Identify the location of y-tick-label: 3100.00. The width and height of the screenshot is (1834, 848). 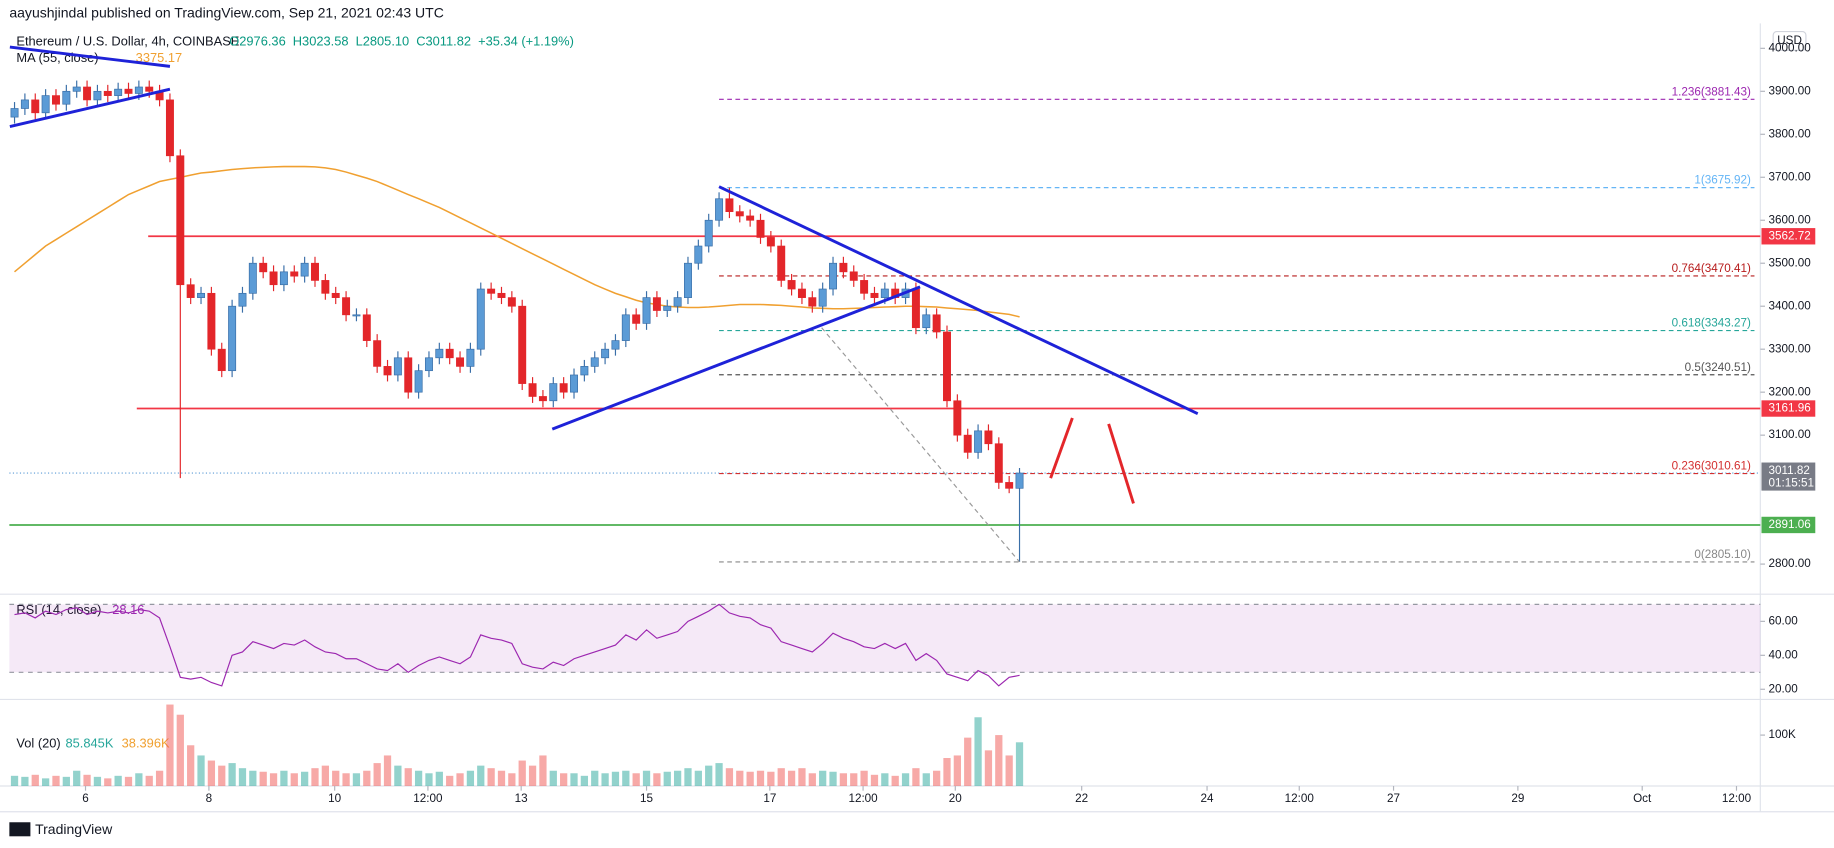
(1790, 434).